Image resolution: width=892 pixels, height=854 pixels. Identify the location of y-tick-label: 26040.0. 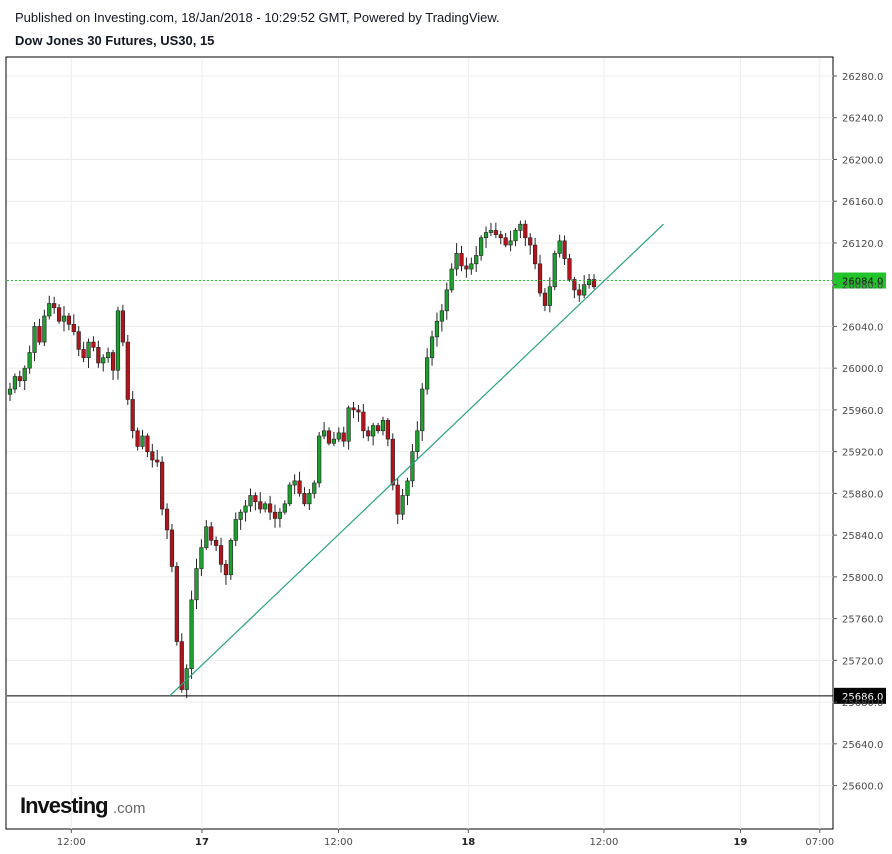
(862, 327).